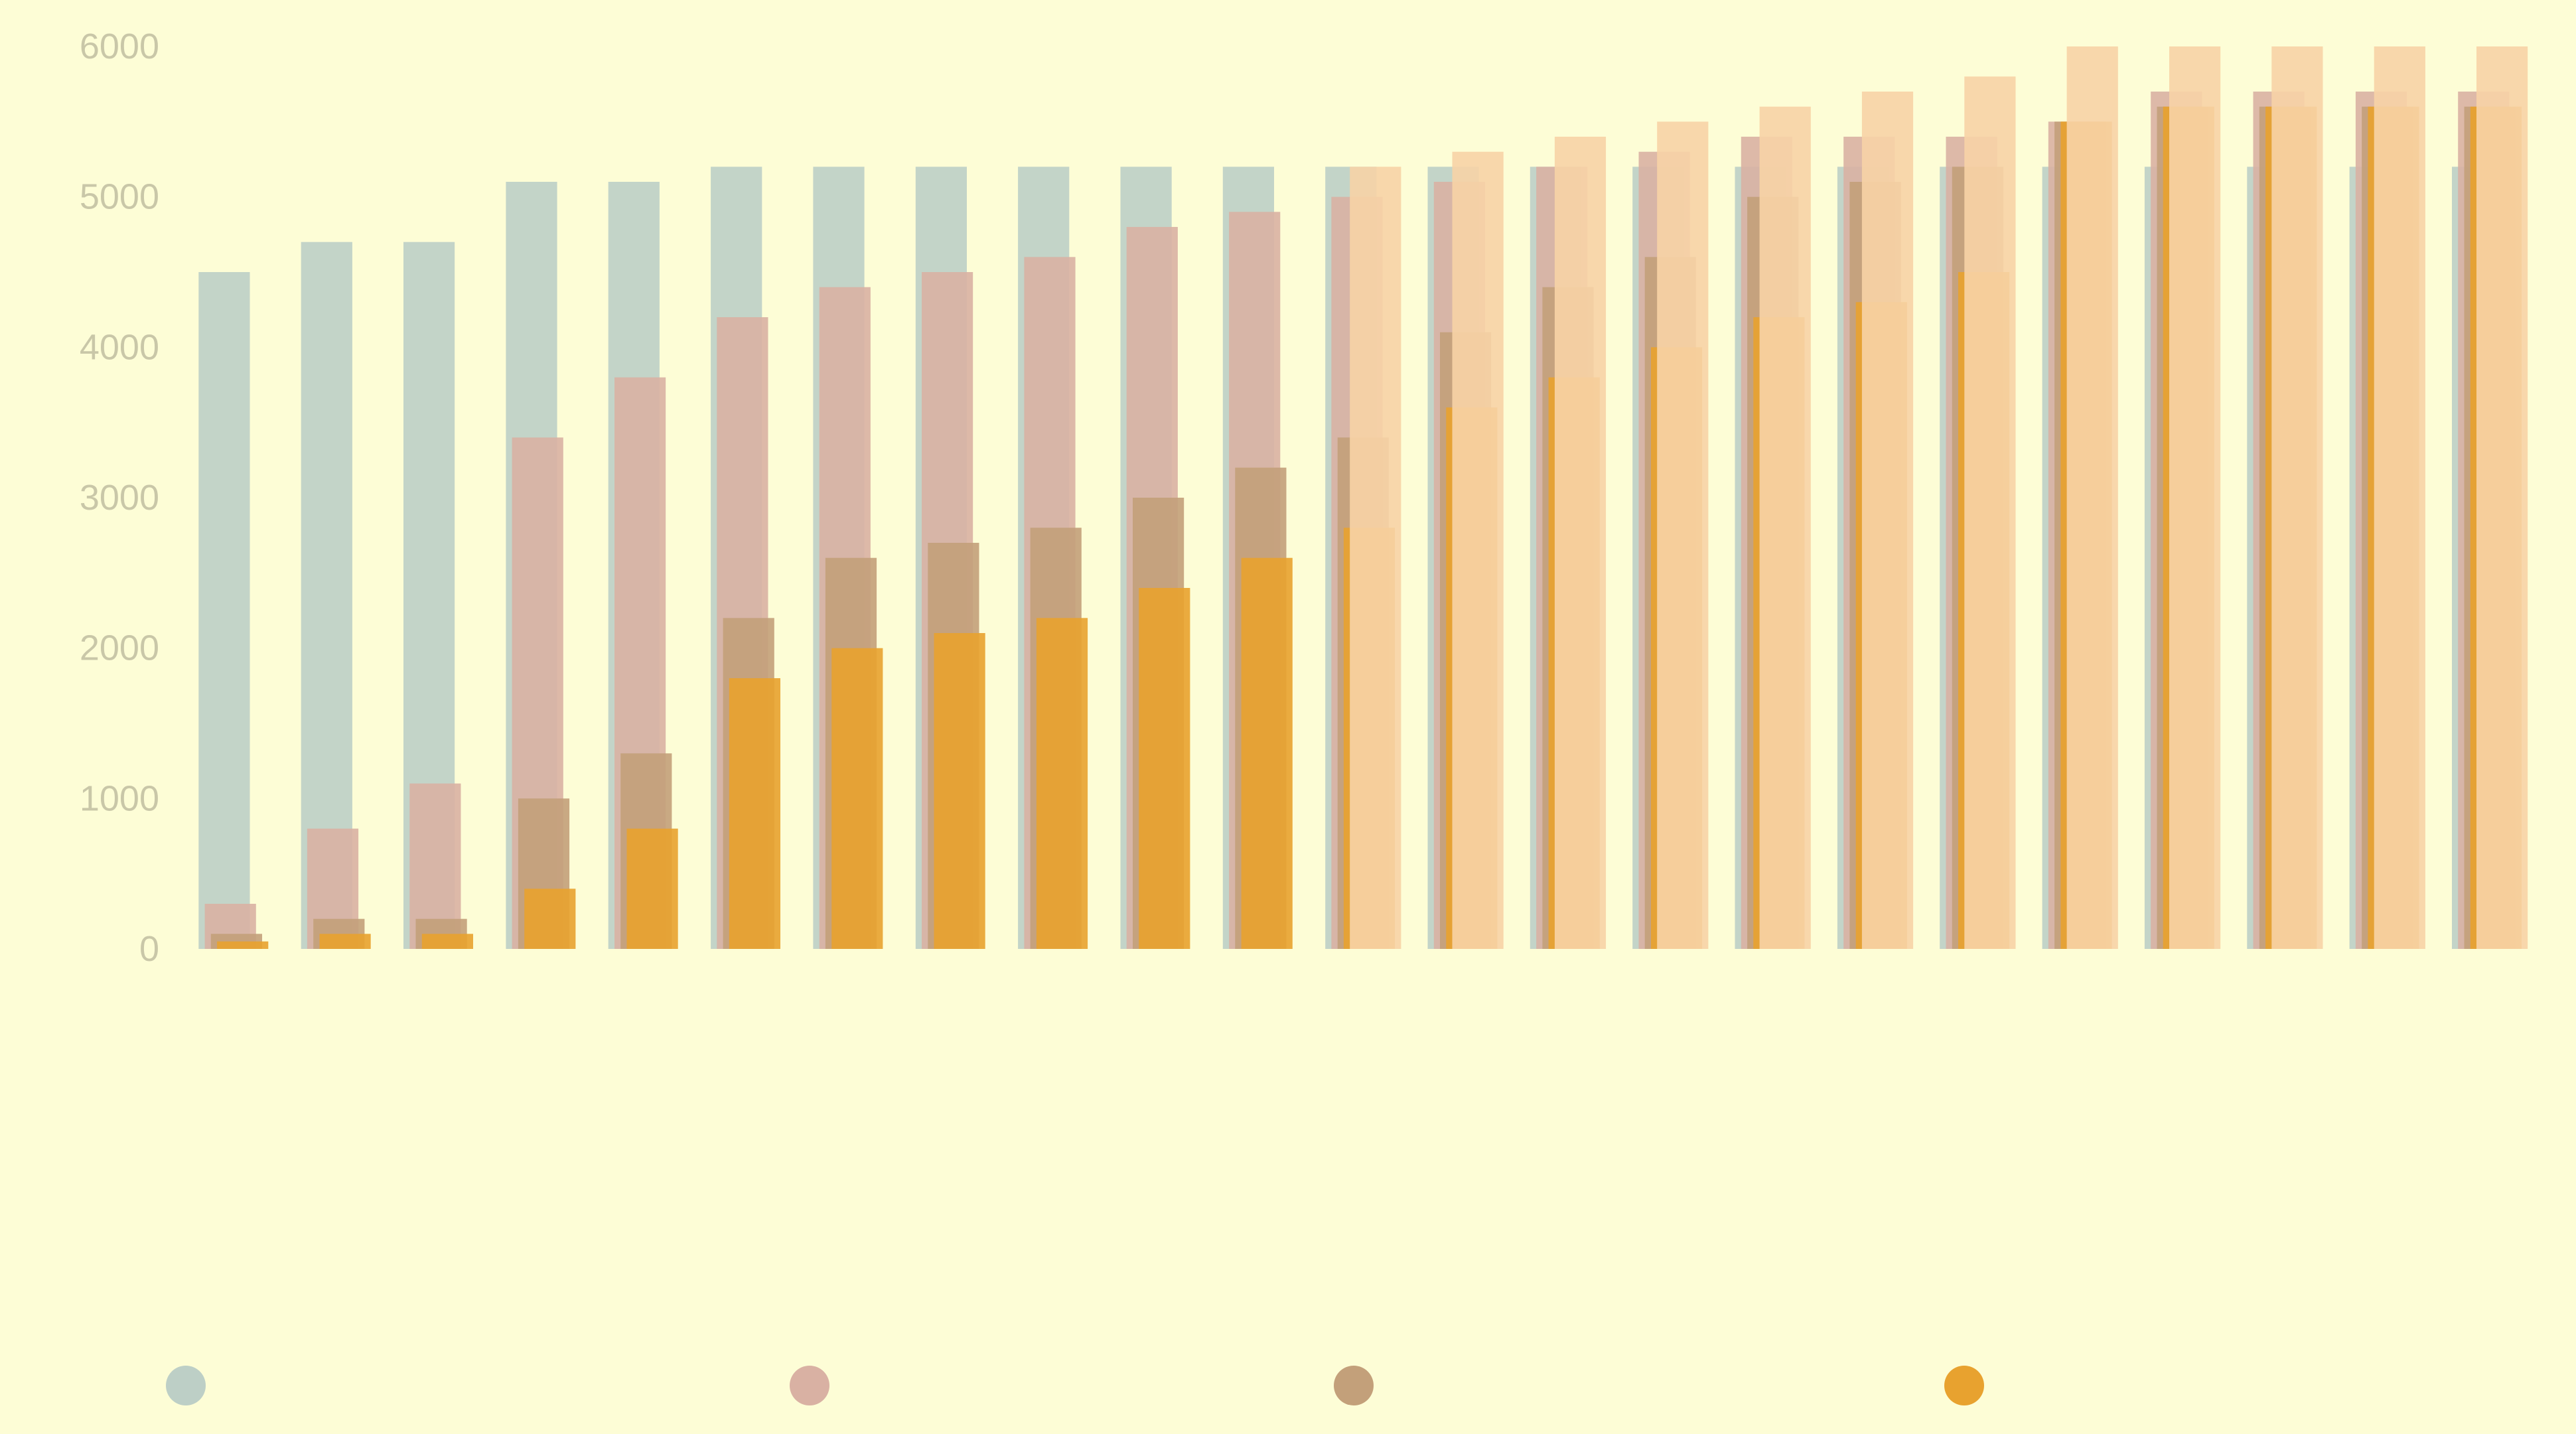  I want to click on y-tick-label: 2000, so click(120, 648).